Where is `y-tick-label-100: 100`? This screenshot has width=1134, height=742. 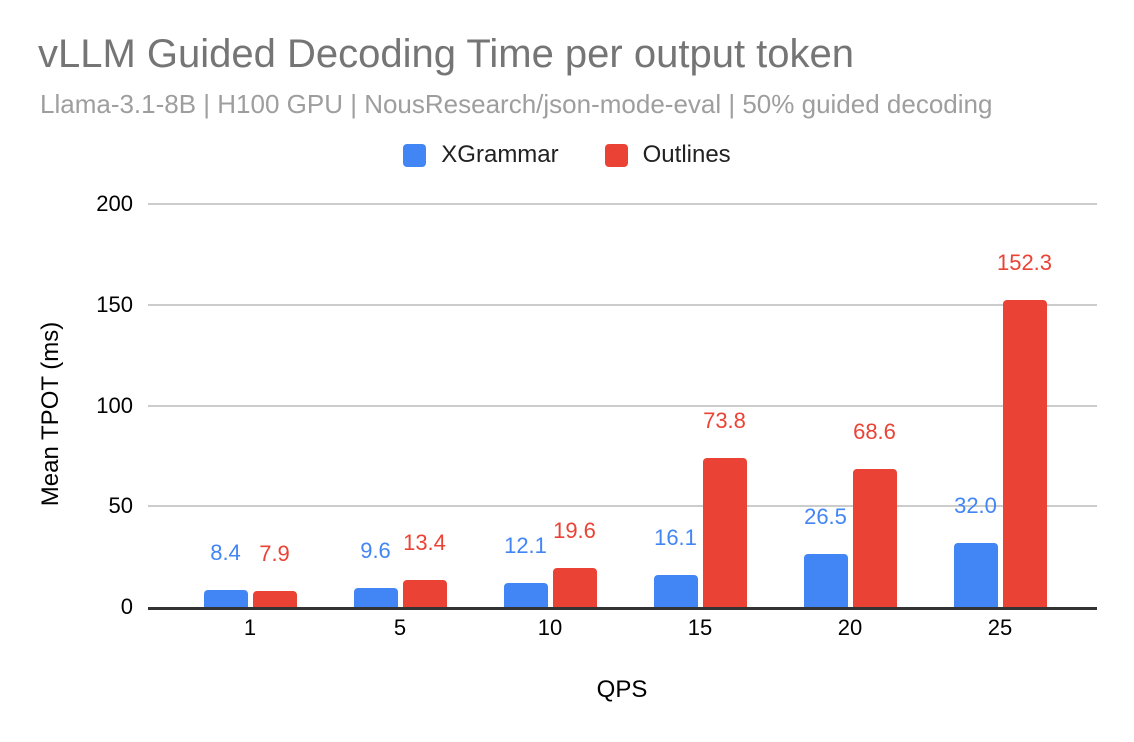 y-tick-label-100: 100 is located at coordinates (114, 405).